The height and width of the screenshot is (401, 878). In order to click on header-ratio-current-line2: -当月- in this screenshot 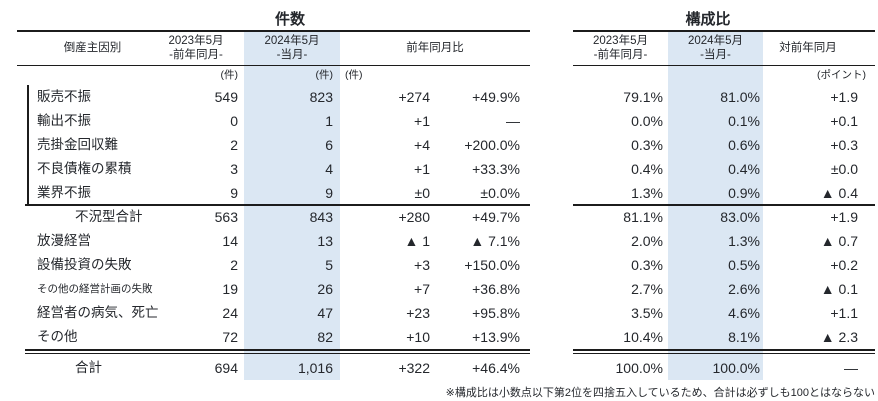, I will do `click(715, 55)`.